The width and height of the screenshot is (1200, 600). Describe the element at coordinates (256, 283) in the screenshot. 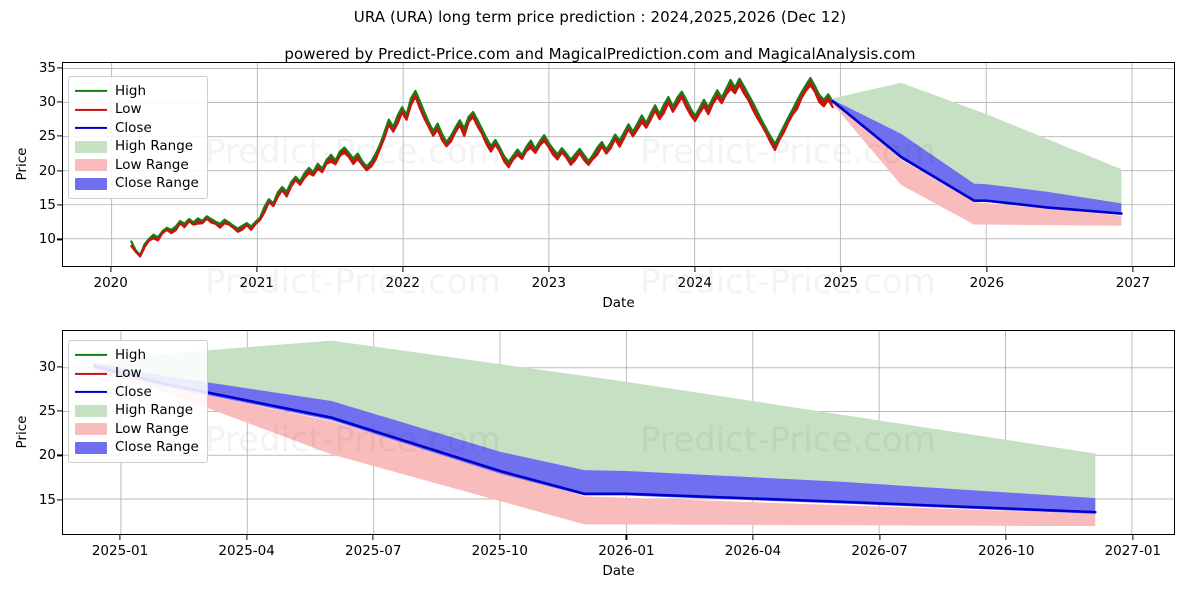

I see `x-tick-label: 2021` at that location.